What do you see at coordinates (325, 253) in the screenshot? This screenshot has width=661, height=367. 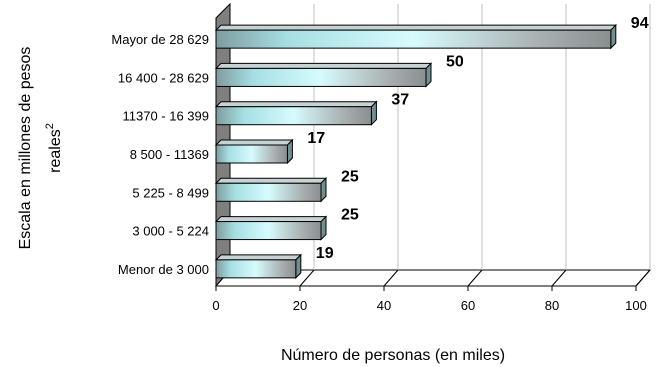 I see `data-label: 19` at bounding box center [325, 253].